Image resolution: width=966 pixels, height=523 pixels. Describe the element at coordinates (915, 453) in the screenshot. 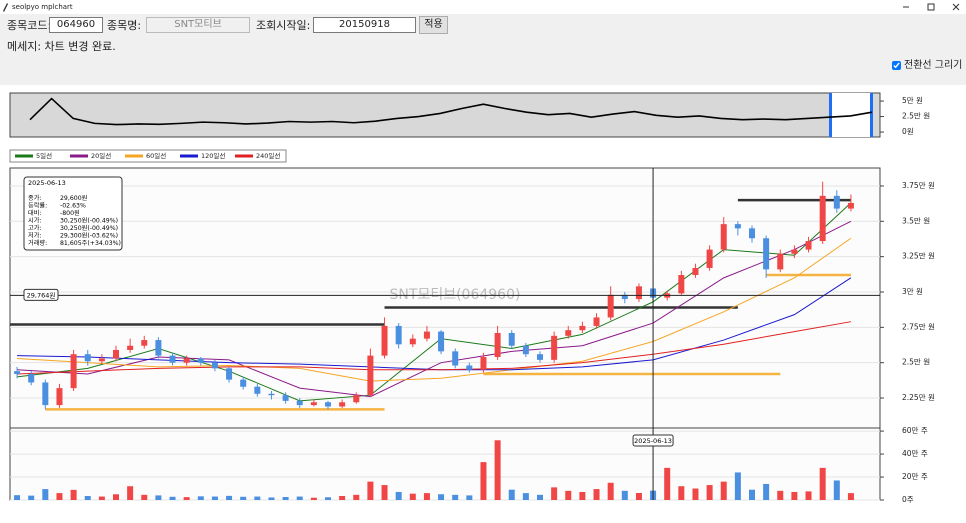

I see `volume-tick-label: 40만 주` at that location.